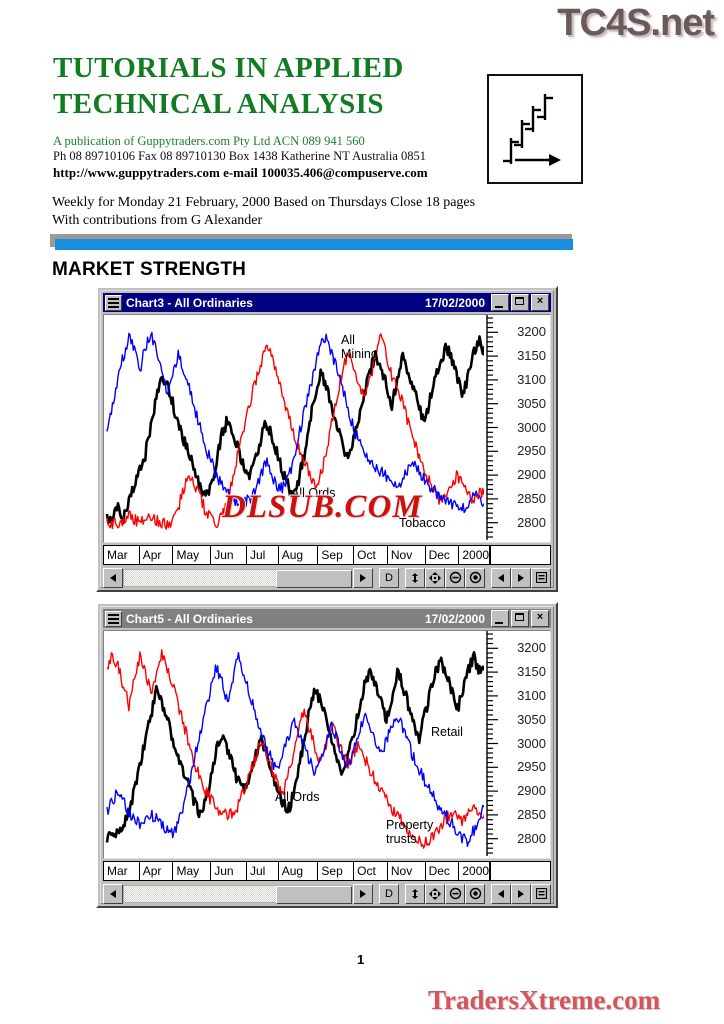 The image size is (724, 1024). I want to click on tc4s-site-logo: TC4S.net, so click(636, 23).